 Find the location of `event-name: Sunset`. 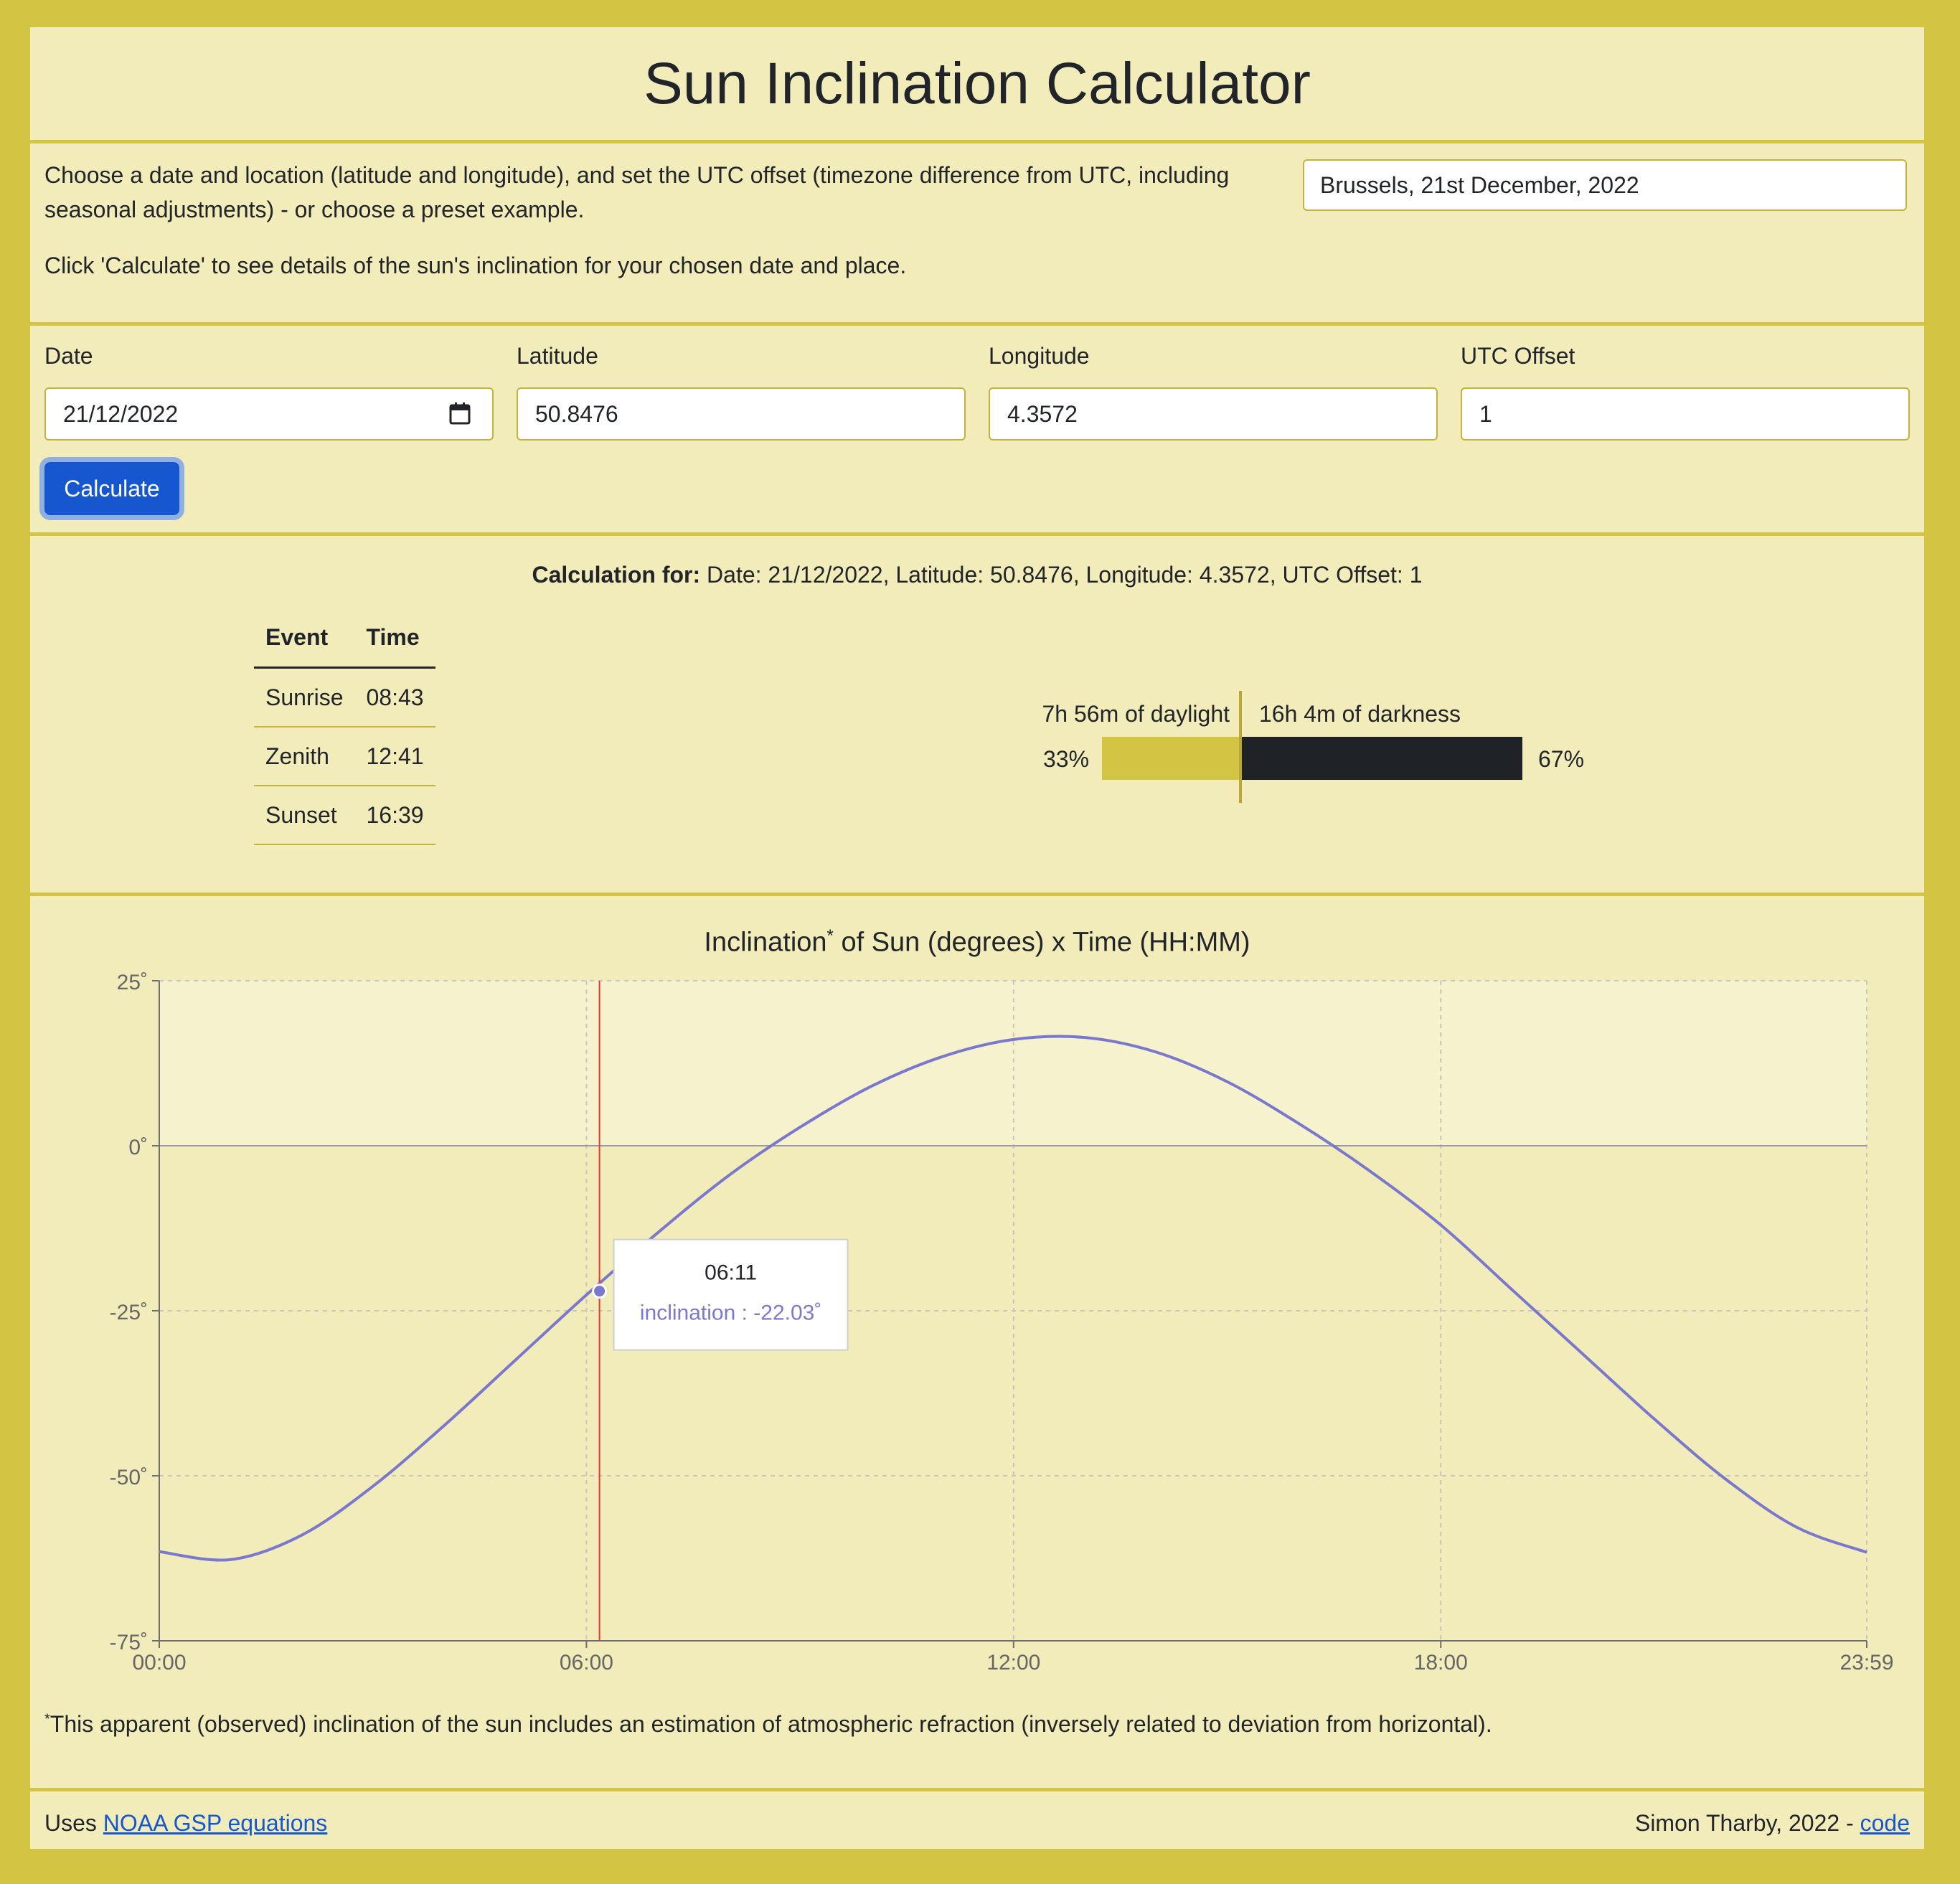

event-name: Sunset is located at coordinates (304, 815).